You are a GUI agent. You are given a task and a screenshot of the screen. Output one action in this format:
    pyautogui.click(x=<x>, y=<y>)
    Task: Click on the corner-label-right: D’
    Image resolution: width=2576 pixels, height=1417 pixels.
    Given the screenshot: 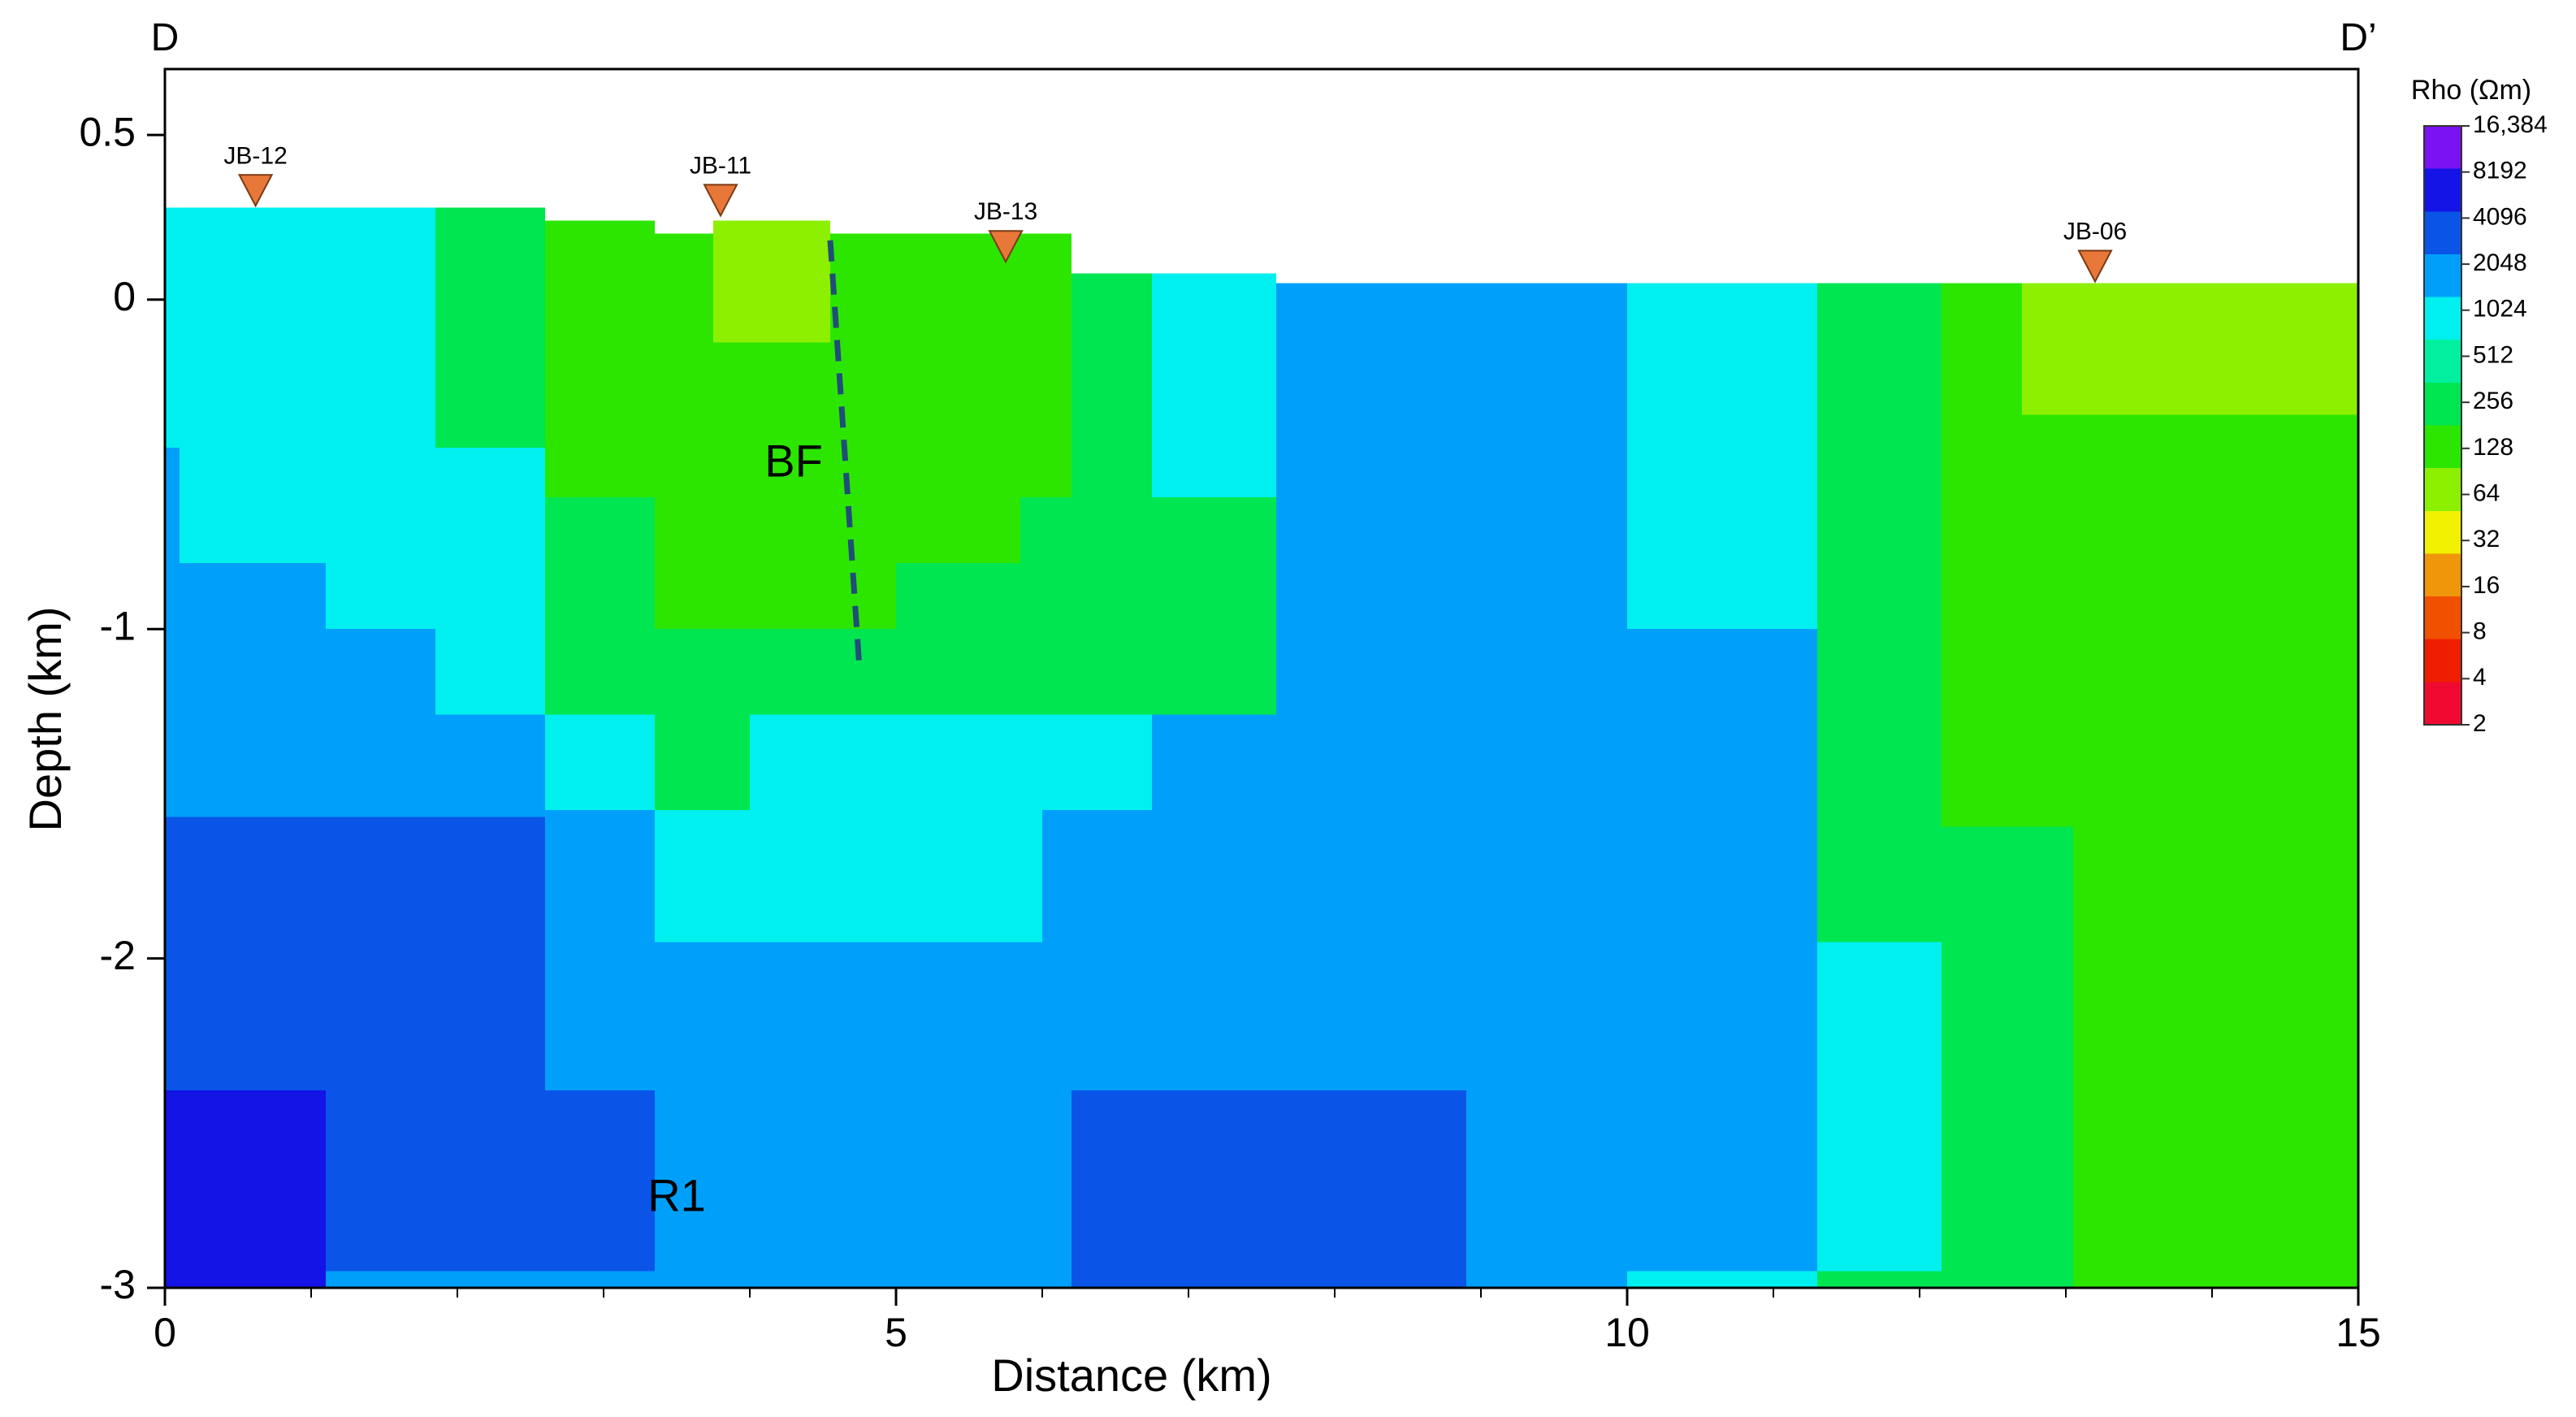 What is the action you would take?
    pyautogui.click(x=2358, y=37)
    